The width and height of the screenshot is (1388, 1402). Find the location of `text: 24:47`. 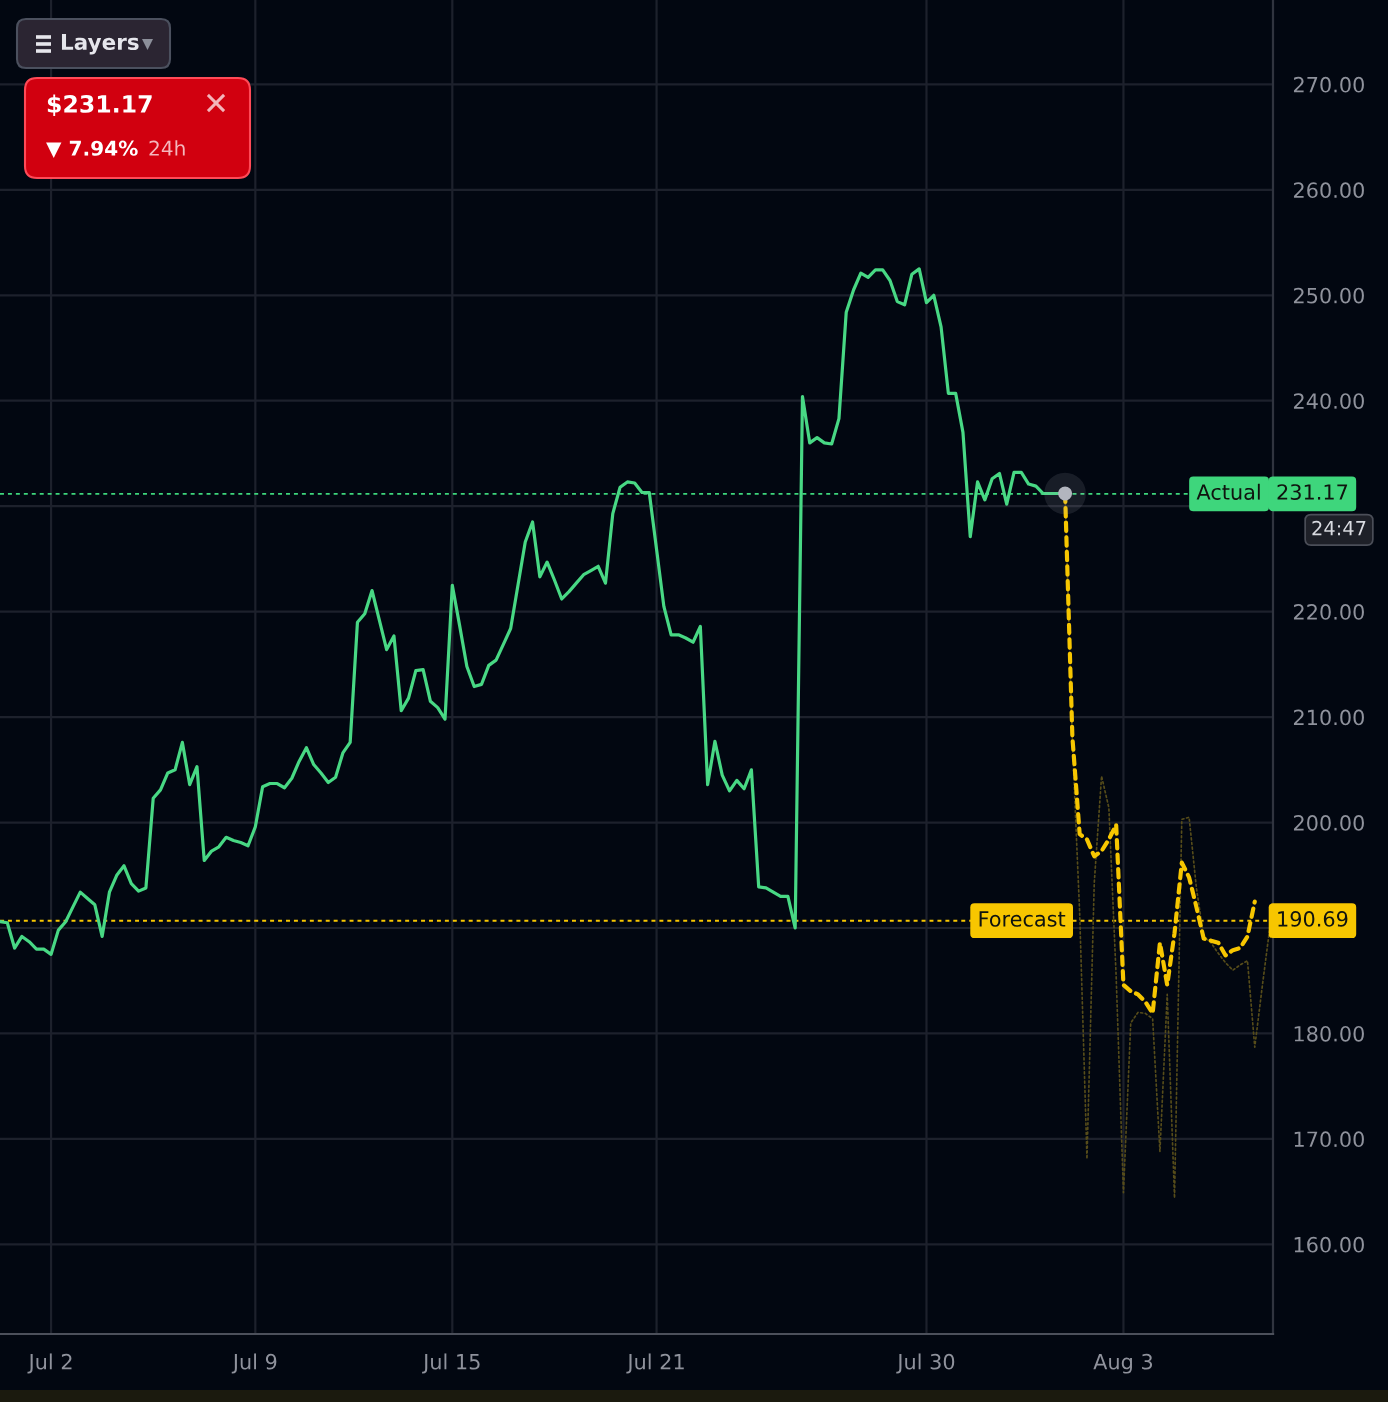

text: 24:47 is located at coordinates (1339, 528).